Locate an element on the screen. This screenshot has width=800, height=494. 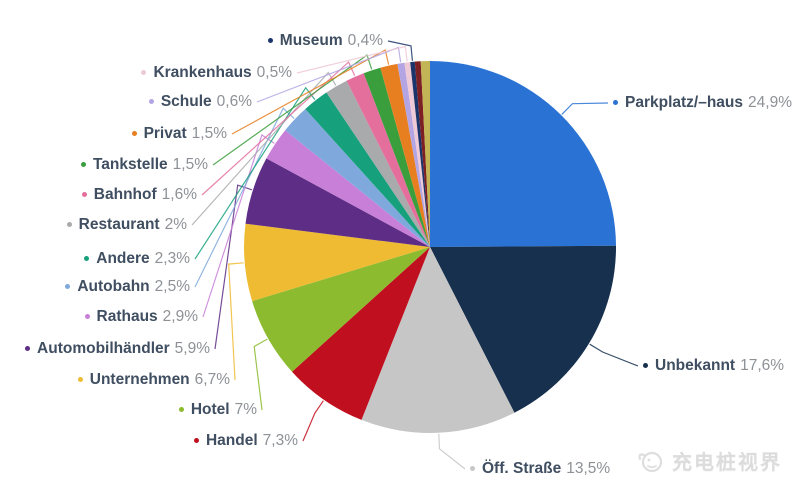
pie-slice-restaurant is located at coordinates (378, 163).